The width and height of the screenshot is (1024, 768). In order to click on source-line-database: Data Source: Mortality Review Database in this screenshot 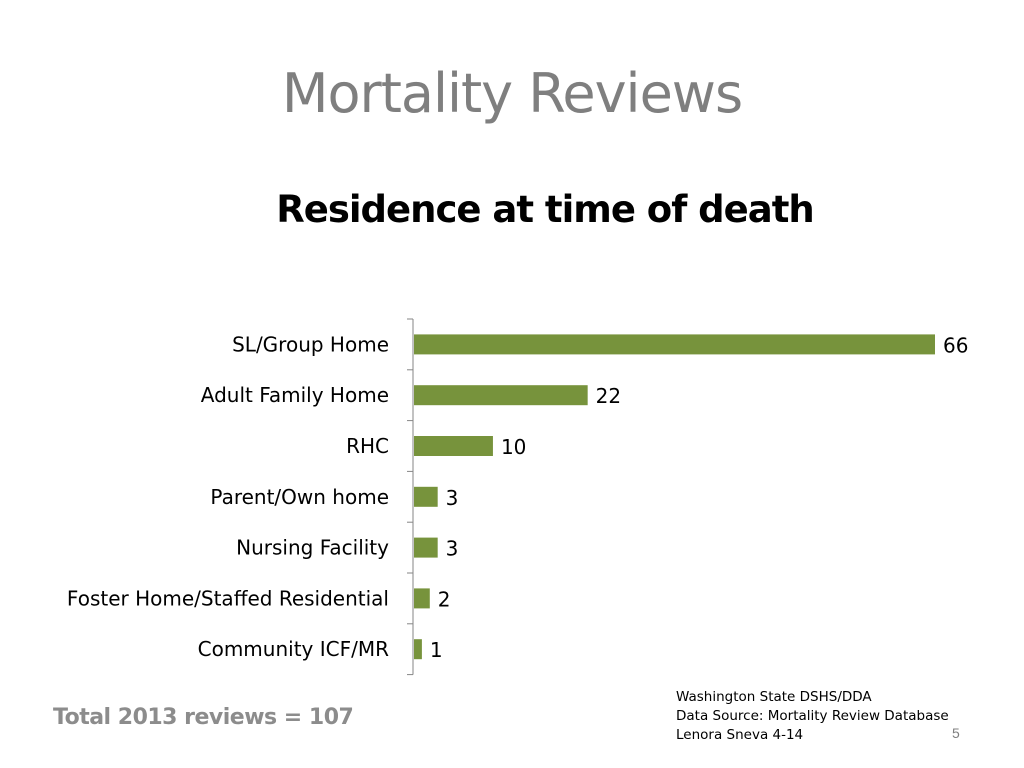, I will do `click(812, 716)`.